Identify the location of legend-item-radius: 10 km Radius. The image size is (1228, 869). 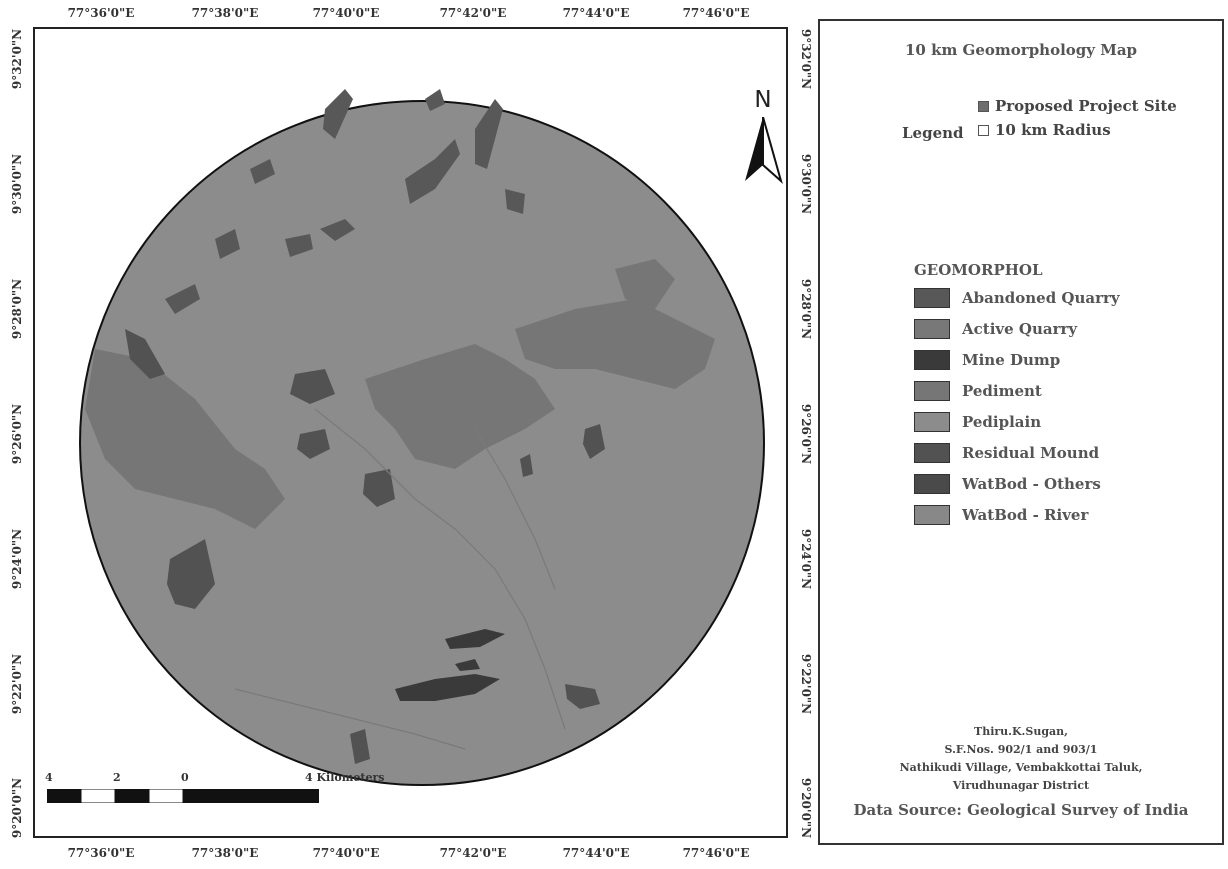
(1044, 130).